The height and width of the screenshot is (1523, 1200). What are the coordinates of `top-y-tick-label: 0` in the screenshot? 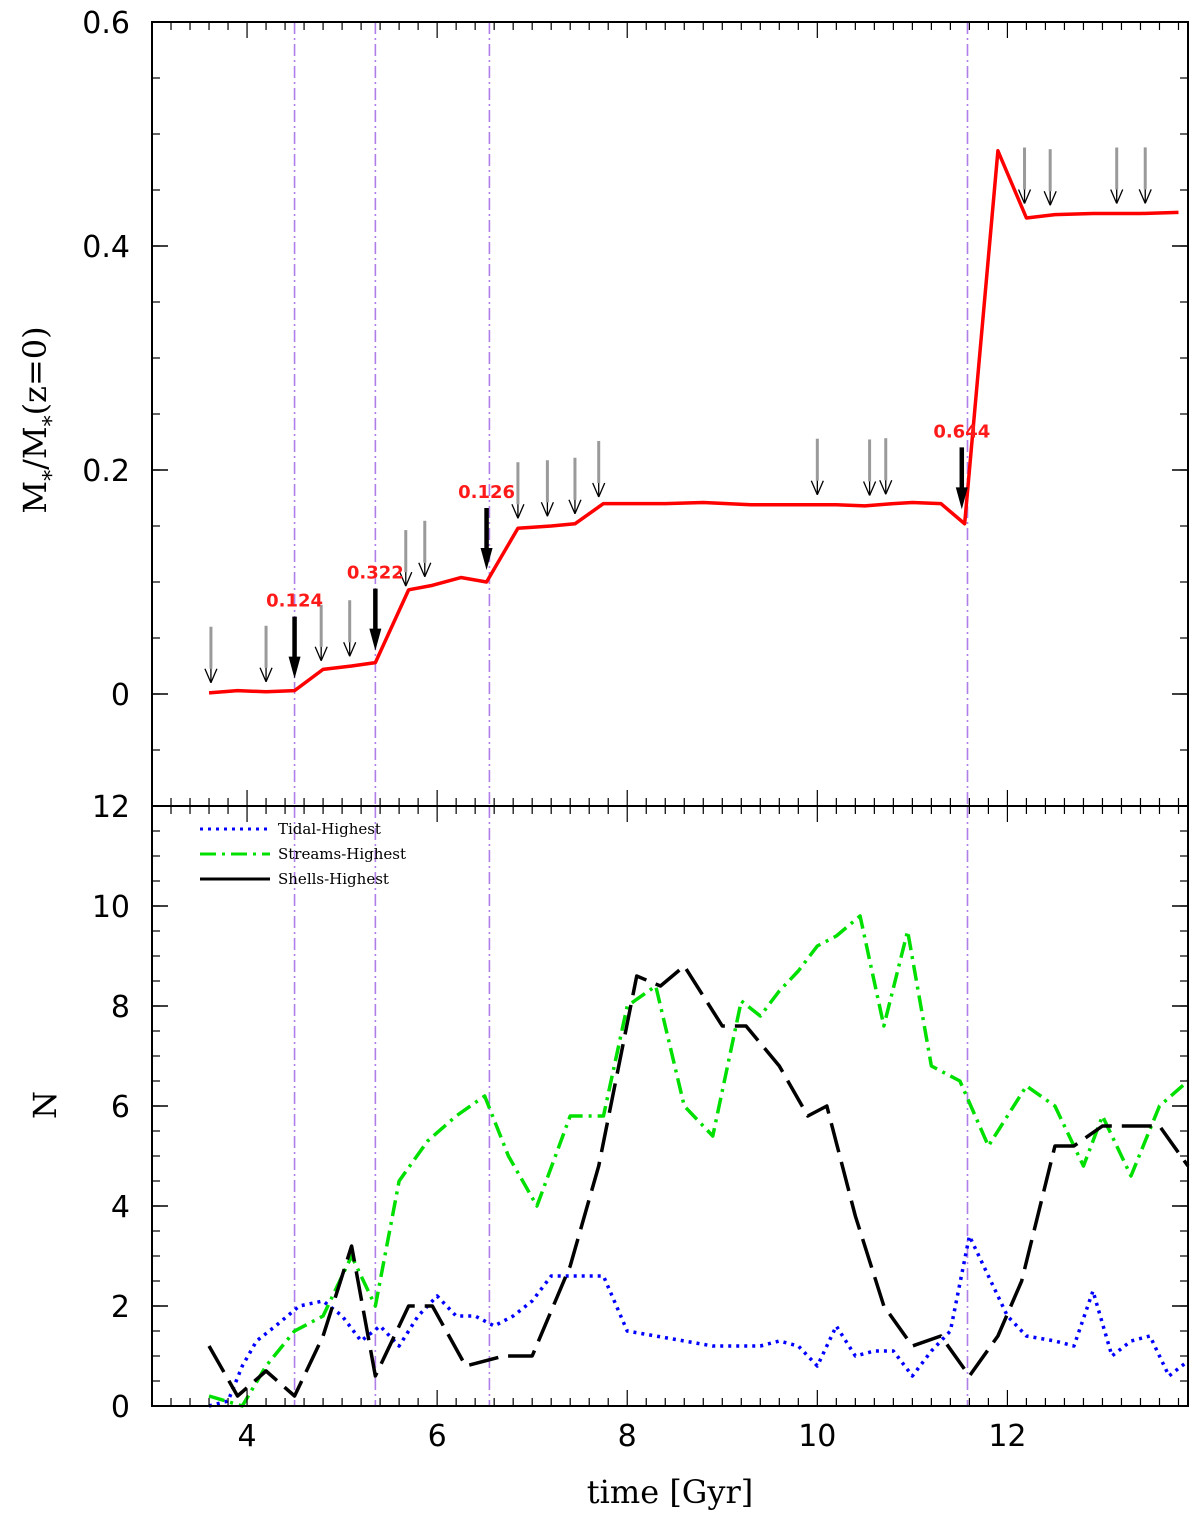 It's located at (120, 695).